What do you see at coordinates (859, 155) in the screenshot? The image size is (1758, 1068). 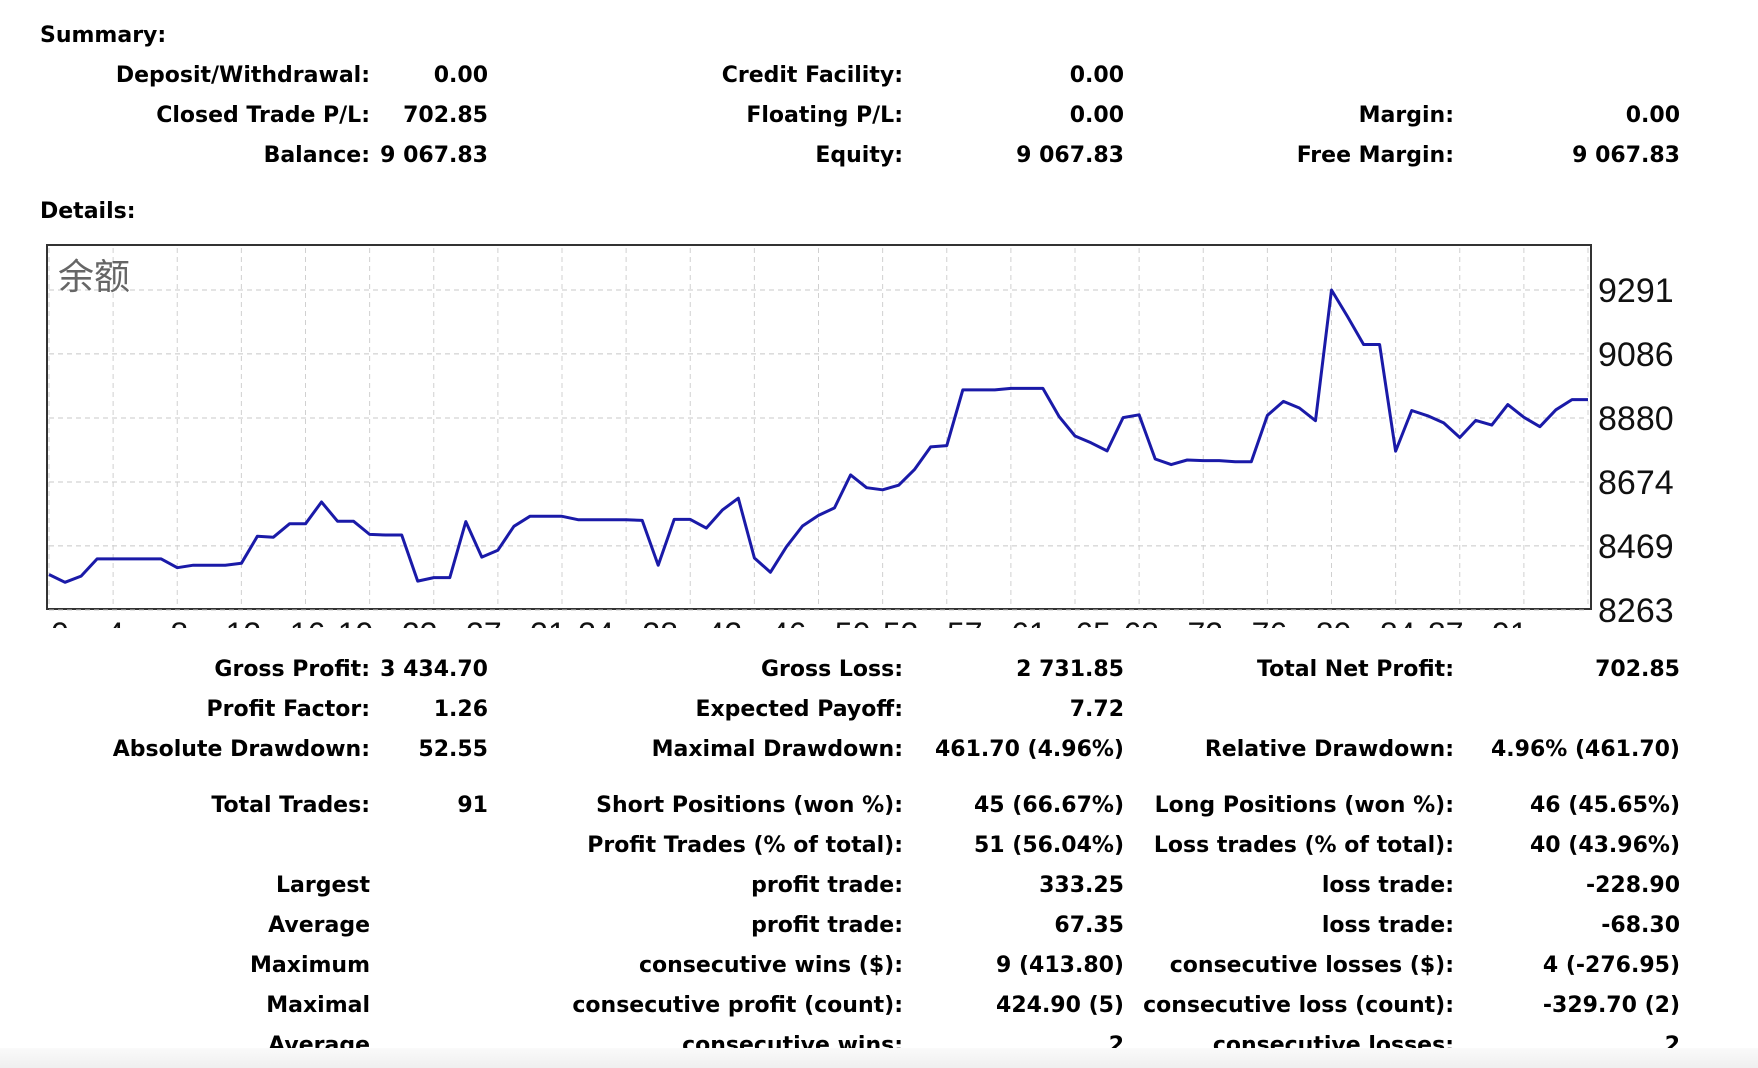 I see `equity-label: Equity:` at bounding box center [859, 155].